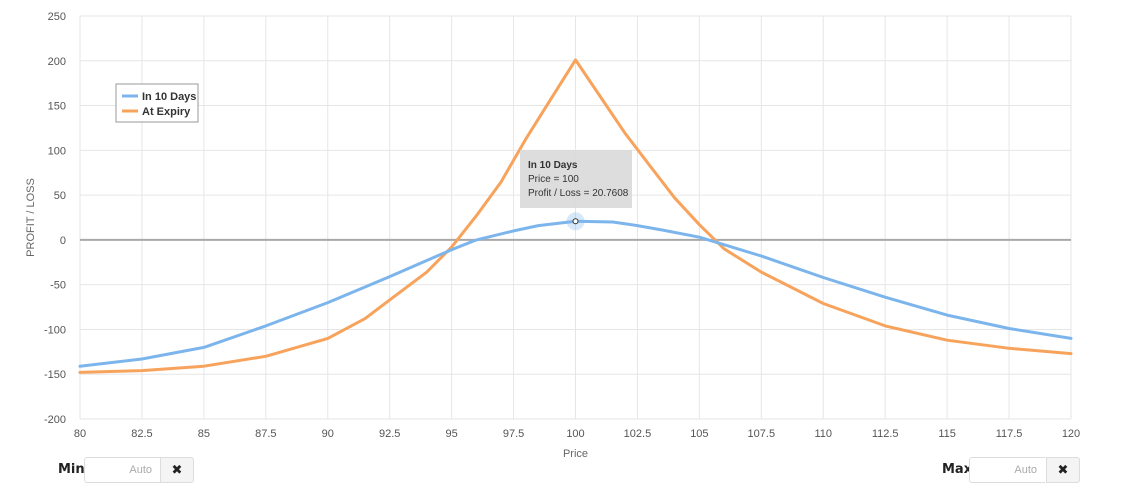 The height and width of the screenshot is (502, 1140). I want to click on x-tick-label: 117.5, so click(1009, 434).